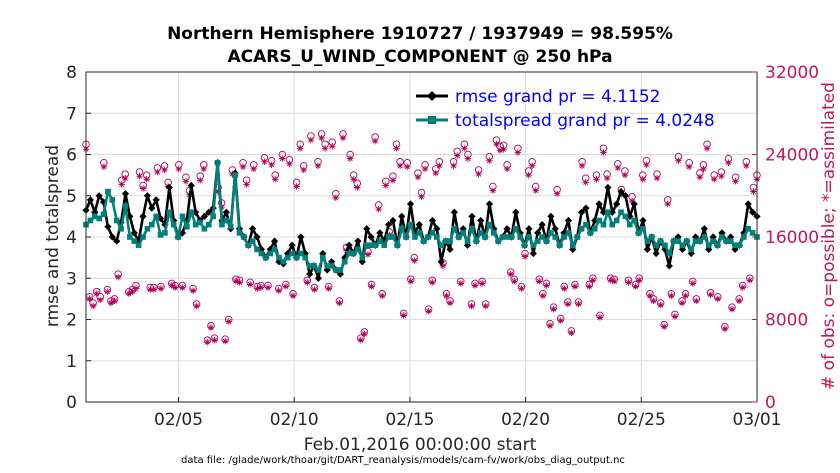 Image resolution: width=840 pixels, height=473 pixels. What do you see at coordinates (641, 420) in the screenshot?
I see `x-tick-label: 02/25` at bounding box center [641, 420].